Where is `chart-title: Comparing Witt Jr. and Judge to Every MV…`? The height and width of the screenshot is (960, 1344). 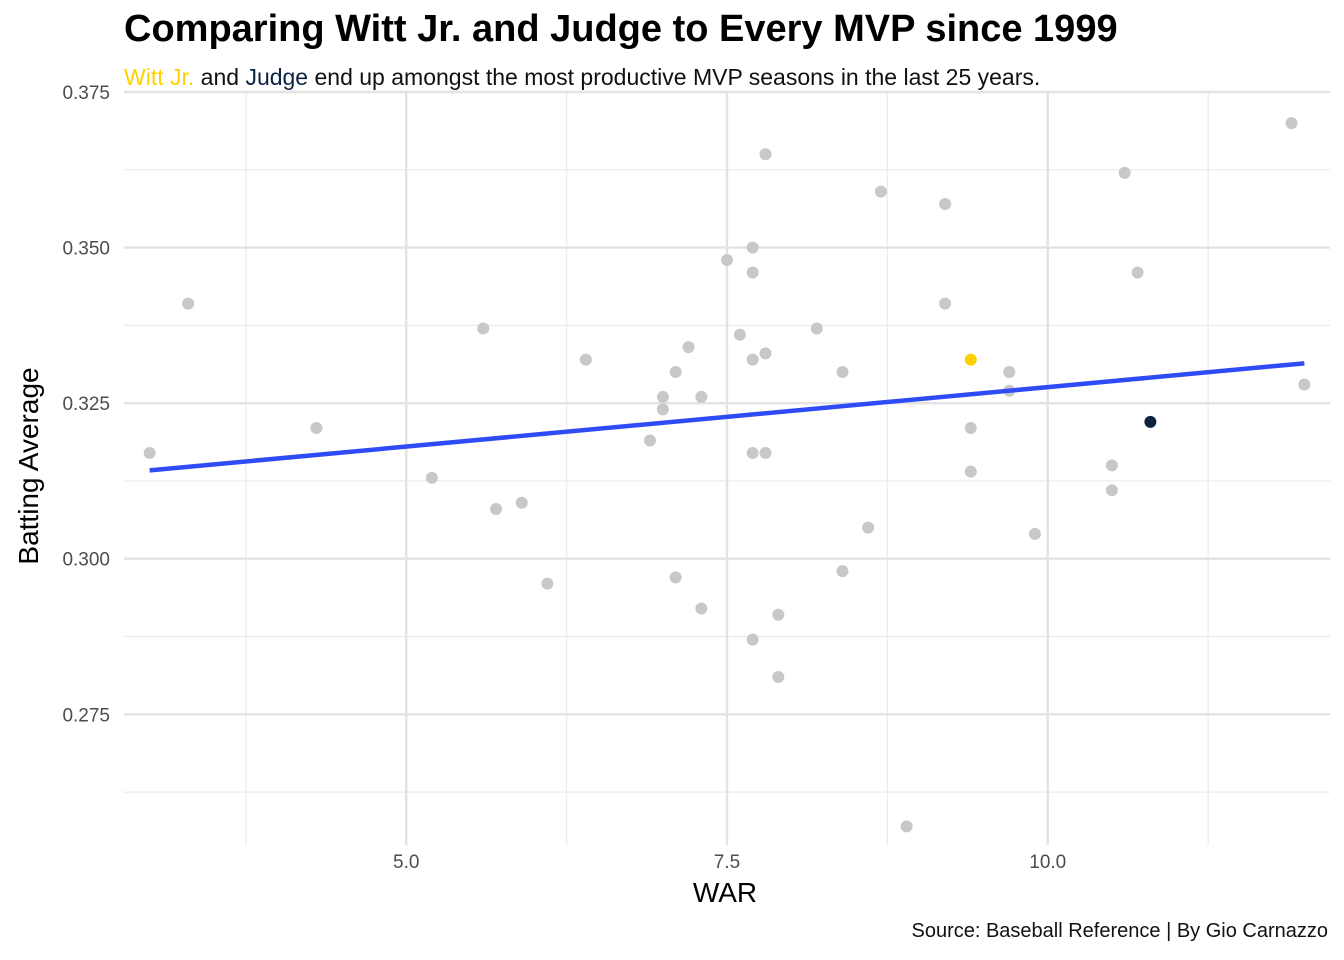
chart-title: Comparing Witt Jr. and Judge to Every MV… is located at coordinates (621, 29).